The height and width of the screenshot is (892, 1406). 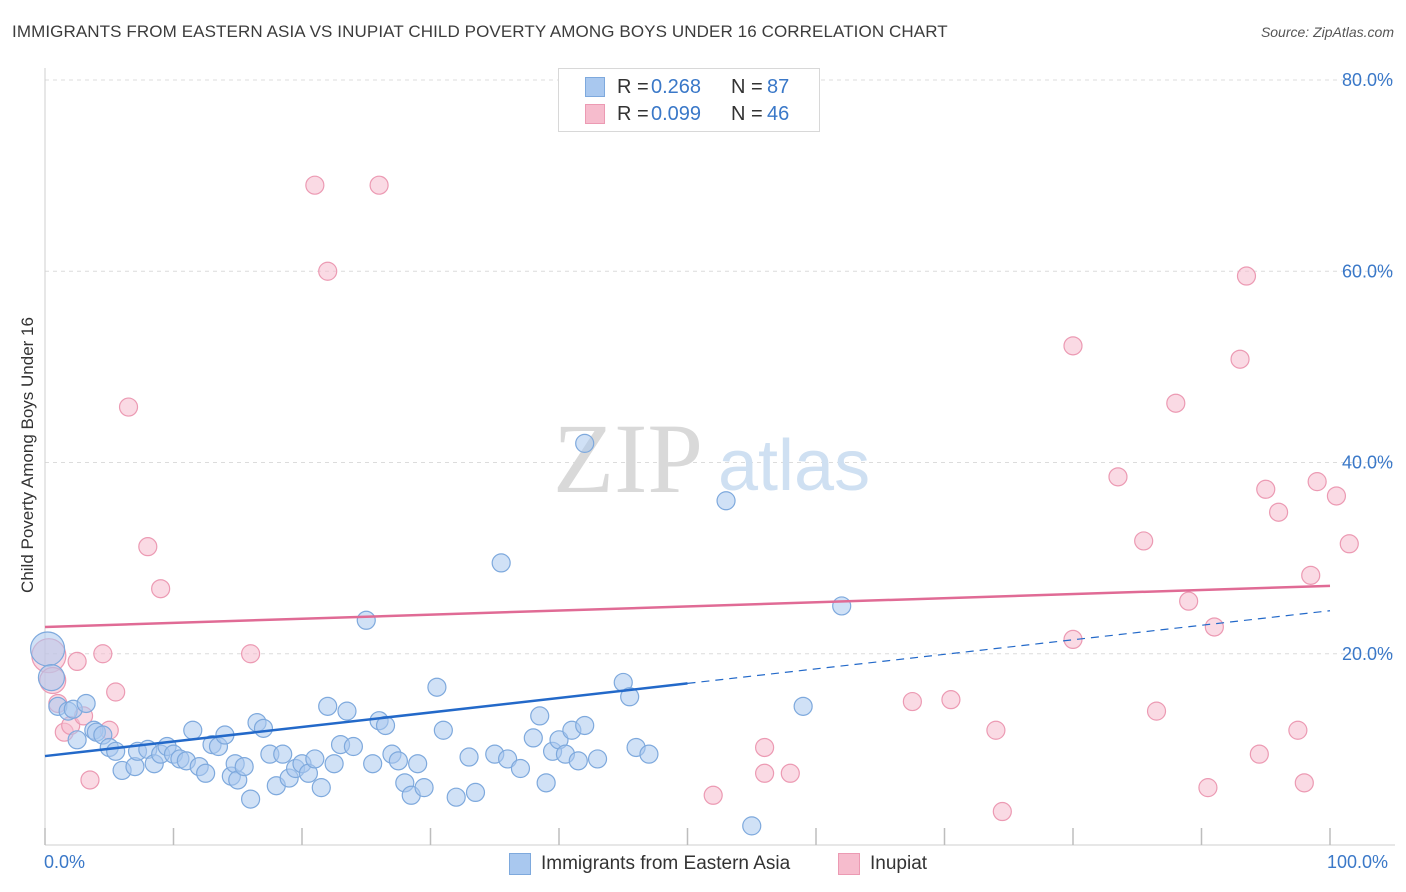 I want to click on pink-r-value: 0.099, so click(x=676, y=114).